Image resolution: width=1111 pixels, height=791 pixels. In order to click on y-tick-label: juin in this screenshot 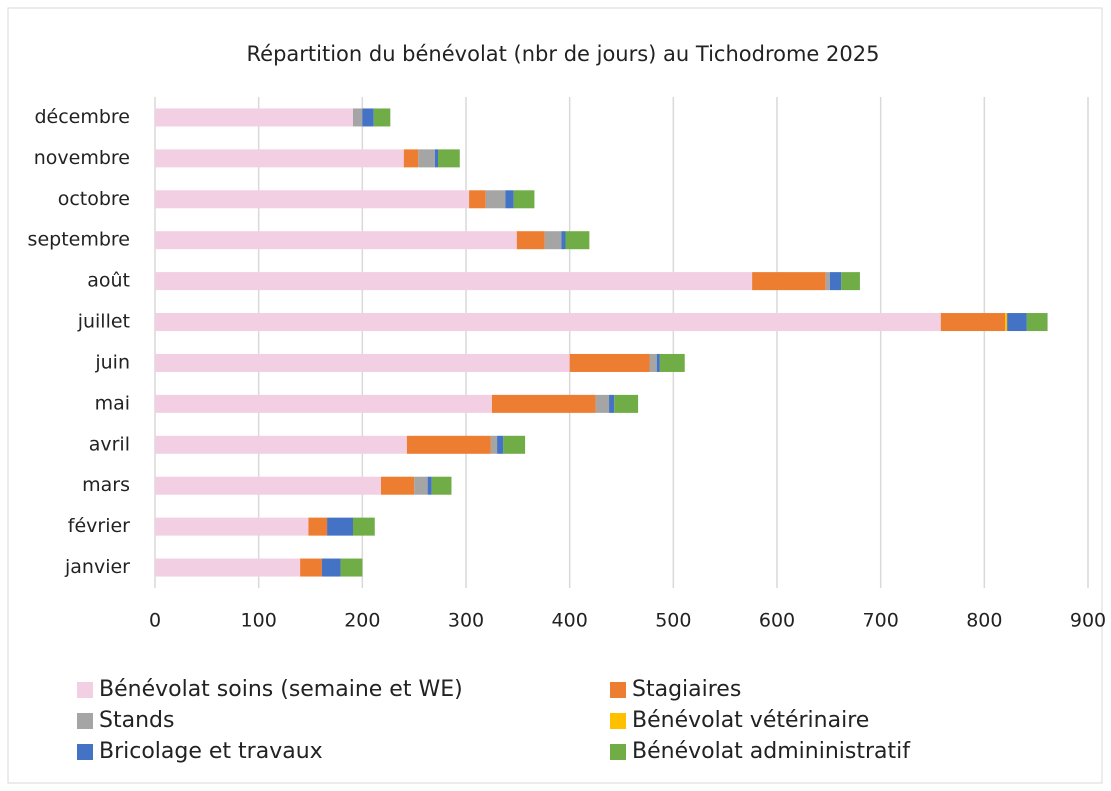, I will do `click(112, 362)`.